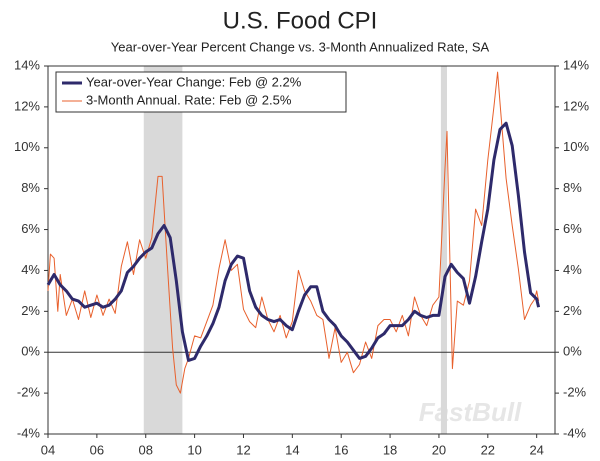 The width and height of the screenshot is (600, 461). I want to click on legend-label: 3-Month Annual. Rate: Feb @ 2.5%, so click(189, 99).